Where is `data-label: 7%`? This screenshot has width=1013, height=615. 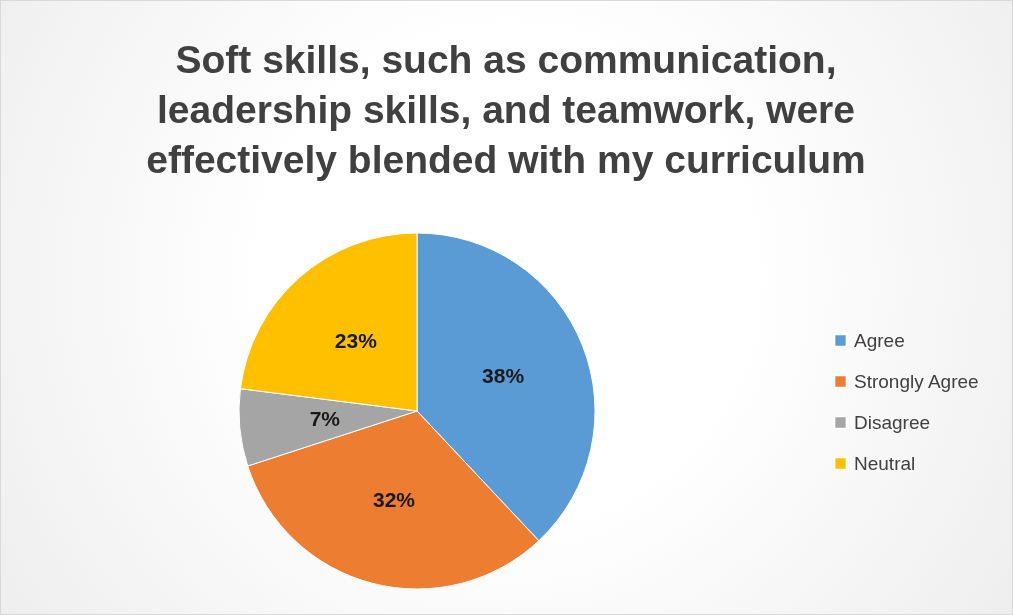
data-label: 7% is located at coordinates (325, 418).